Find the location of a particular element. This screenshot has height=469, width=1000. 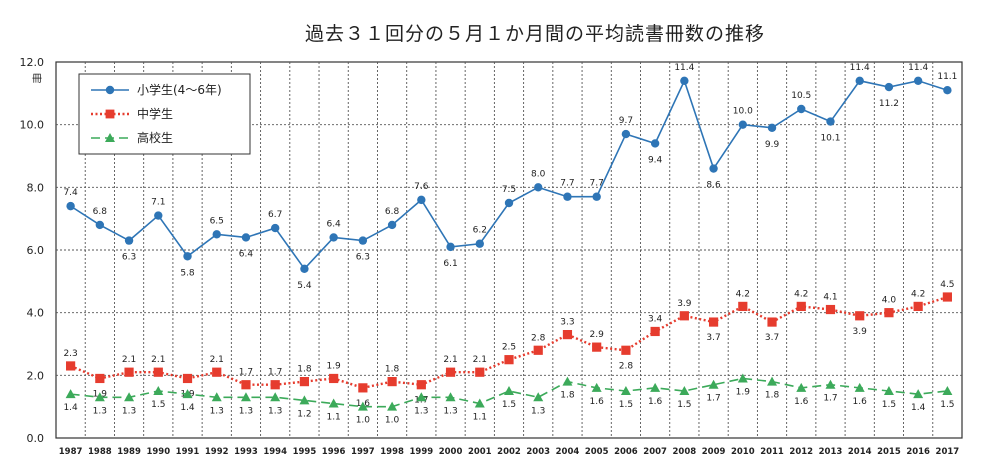

data-label: 5.8 is located at coordinates (187, 273).